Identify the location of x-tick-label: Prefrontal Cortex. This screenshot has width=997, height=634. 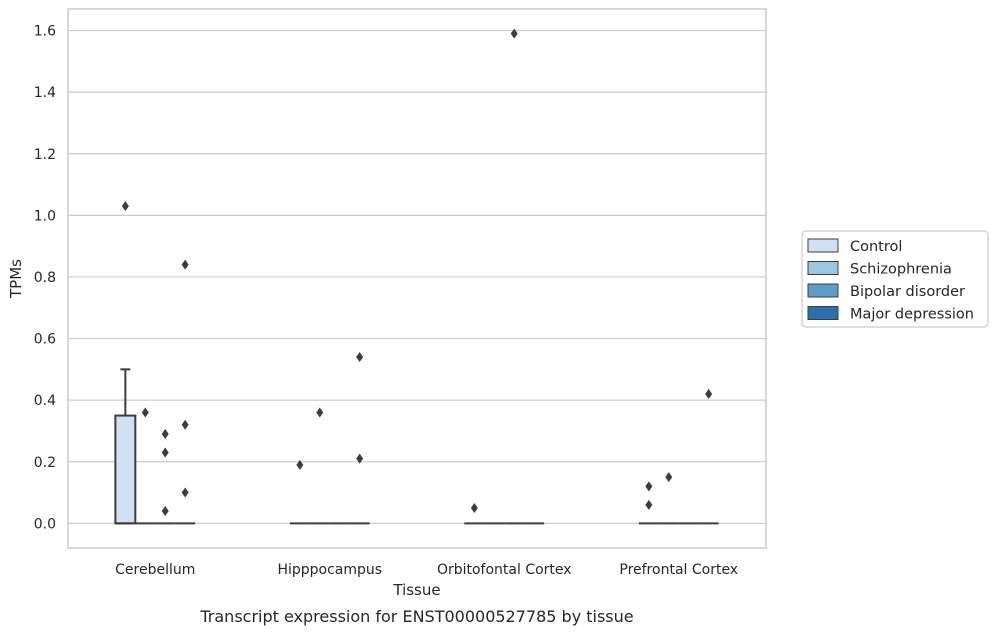
(678, 570).